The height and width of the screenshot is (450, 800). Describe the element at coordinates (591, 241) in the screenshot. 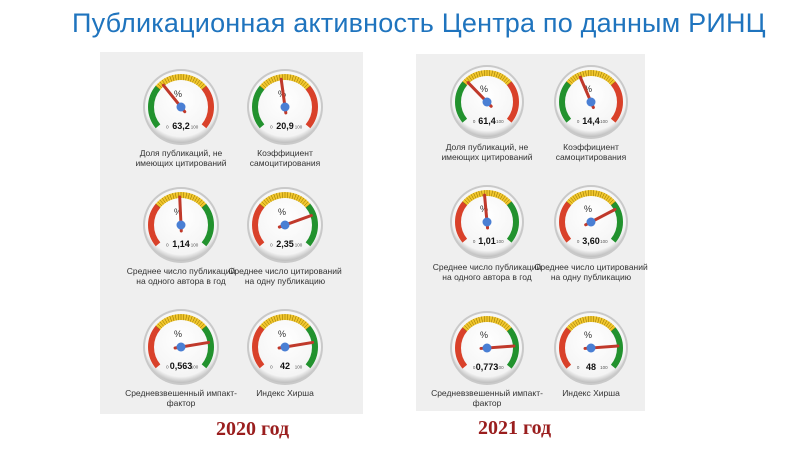

I see `gauge-value: 3,60` at that location.